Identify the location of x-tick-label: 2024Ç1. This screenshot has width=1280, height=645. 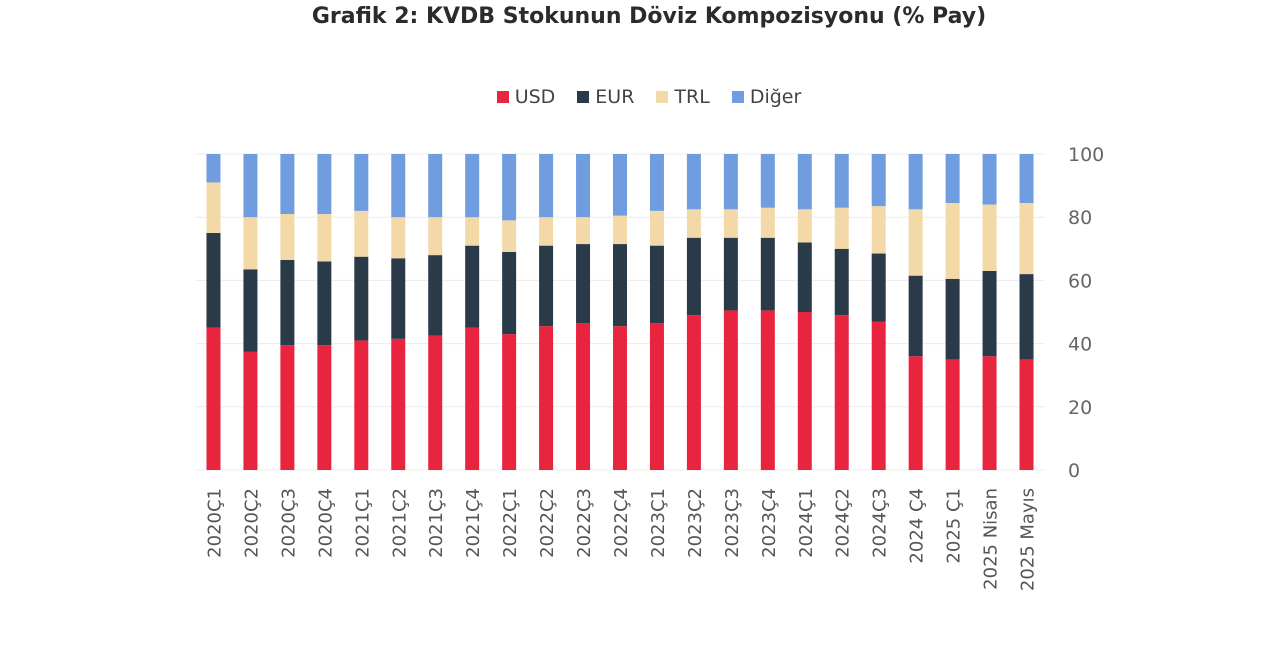
(806, 523).